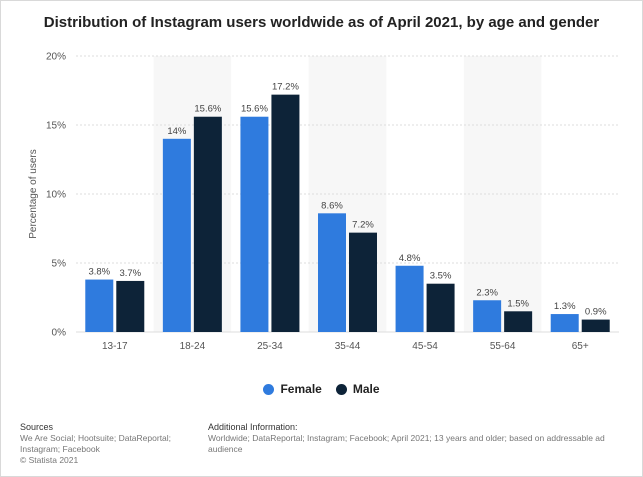  What do you see at coordinates (348, 346) in the screenshot?
I see `x-tick-label: 35-44` at bounding box center [348, 346].